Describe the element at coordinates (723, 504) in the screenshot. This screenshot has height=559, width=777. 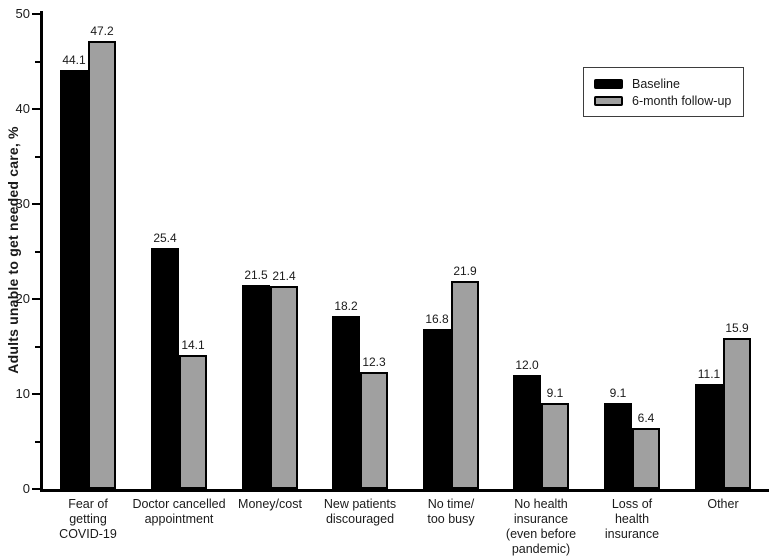
I see `category-label: Other` at that location.